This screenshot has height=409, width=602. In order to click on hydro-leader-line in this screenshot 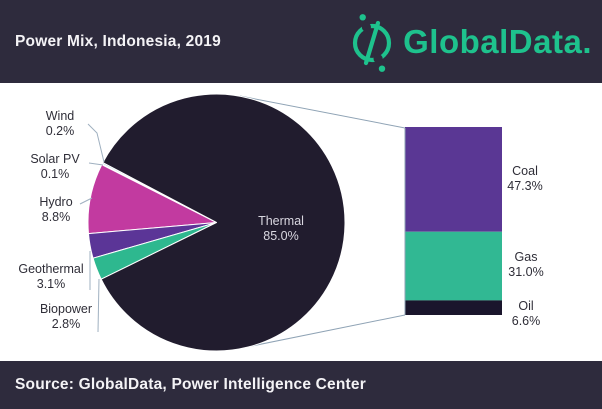, I will do `click(86, 201)`.